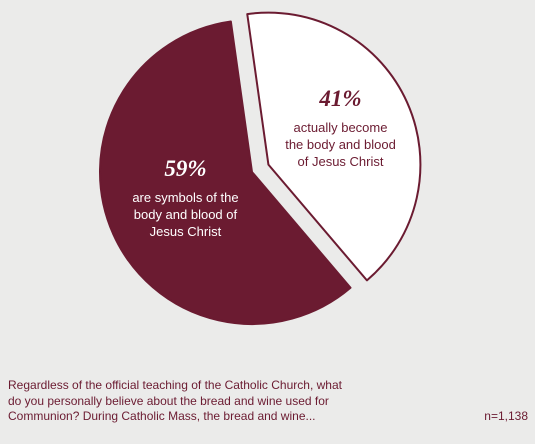 The image size is (535, 444). What do you see at coordinates (341, 127) in the screenshot?
I see `slice-description-become-line-1: actually become` at bounding box center [341, 127].